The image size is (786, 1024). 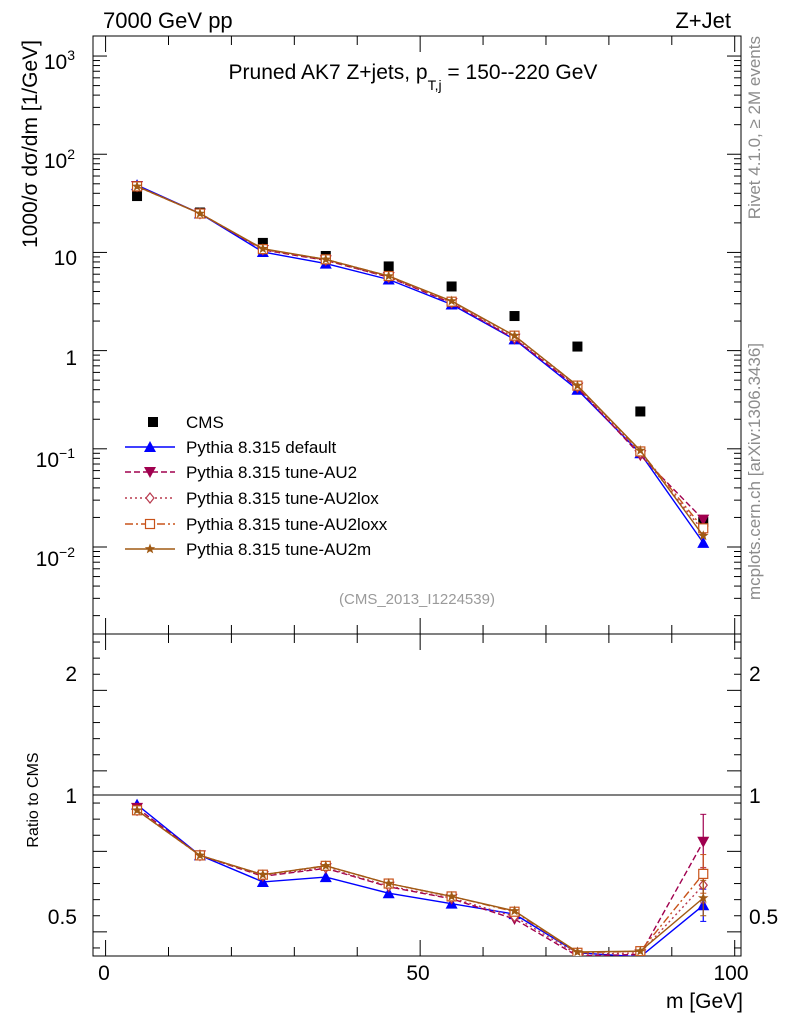 What do you see at coordinates (168, 20) in the screenshot?
I see `header-left: 7000 GeV pp` at bounding box center [168, 20].